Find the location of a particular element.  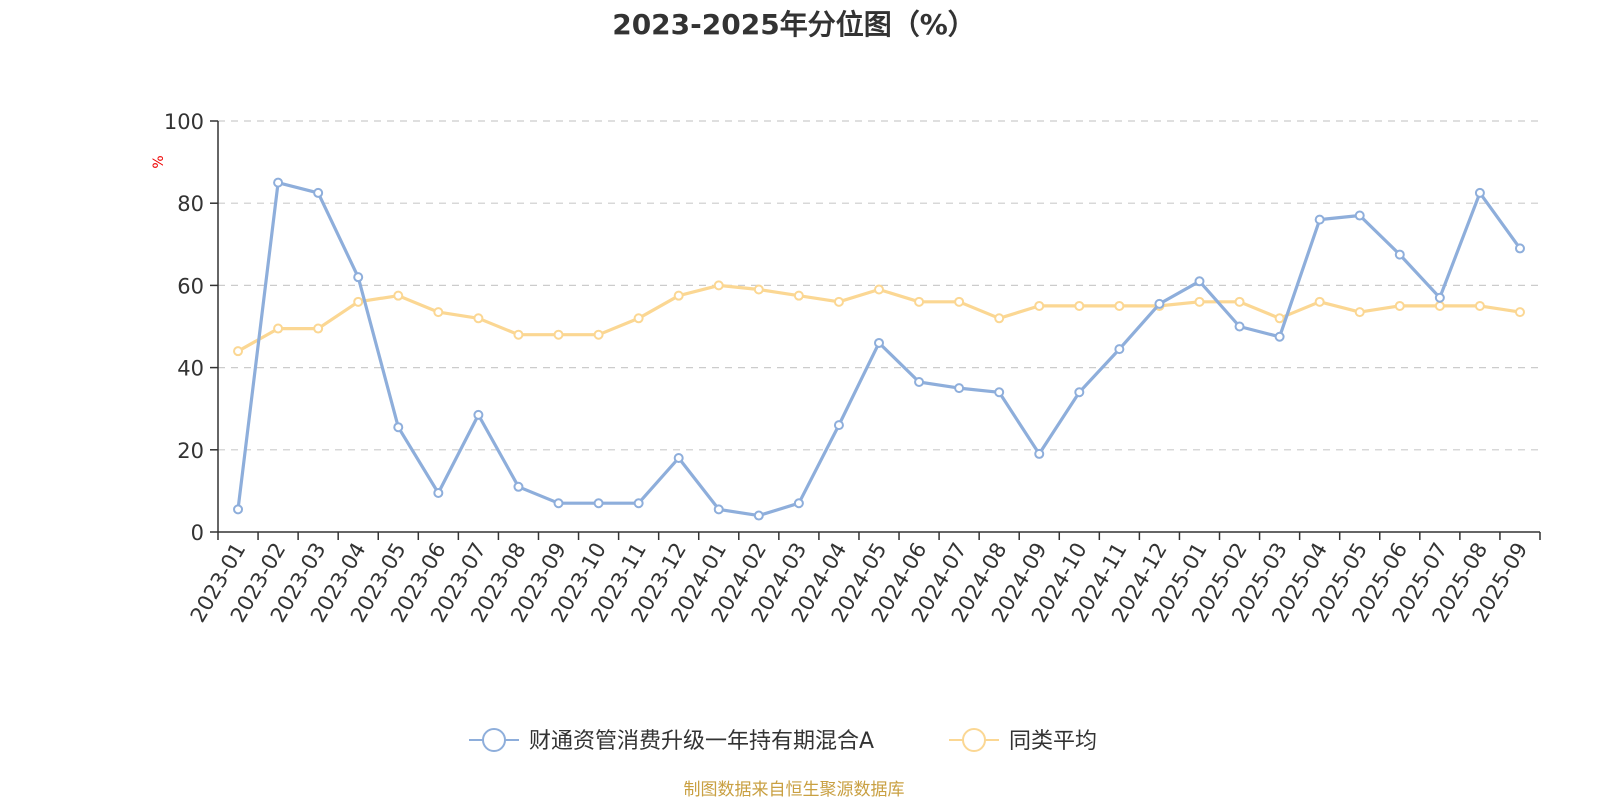

source-note: 制图数据来自恒生聚源数据库 is located at coordinates (794, 790).